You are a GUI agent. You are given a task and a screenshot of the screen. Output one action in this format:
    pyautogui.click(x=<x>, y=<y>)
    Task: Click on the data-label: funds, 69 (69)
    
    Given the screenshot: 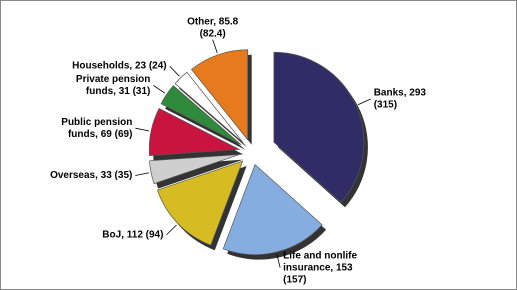 What is the action you would take?
    pyautogui.click(x=100, y=134)
    